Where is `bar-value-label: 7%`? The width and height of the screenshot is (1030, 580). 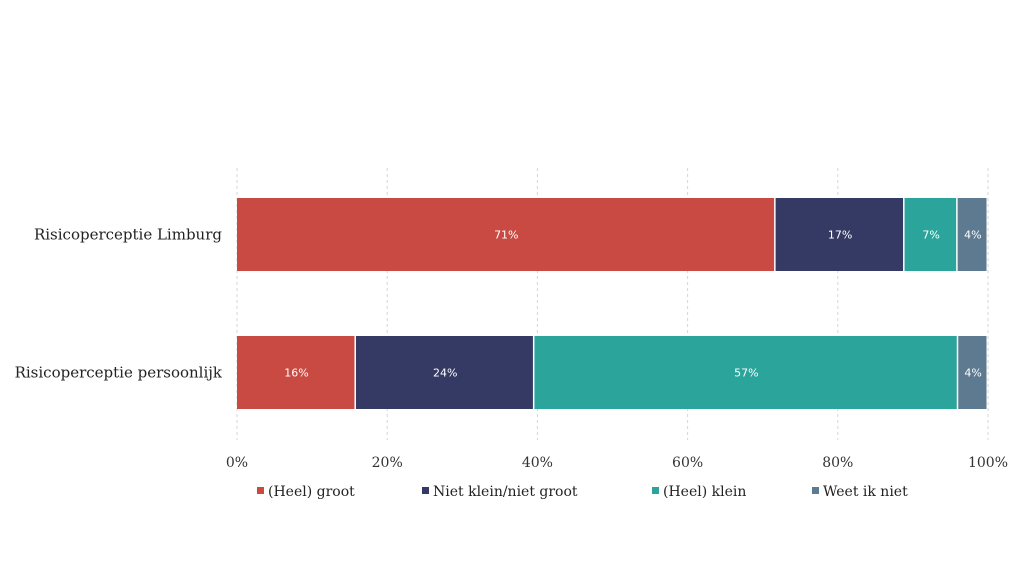
bar-value-label: 7% is located at coordinates (930, 235).